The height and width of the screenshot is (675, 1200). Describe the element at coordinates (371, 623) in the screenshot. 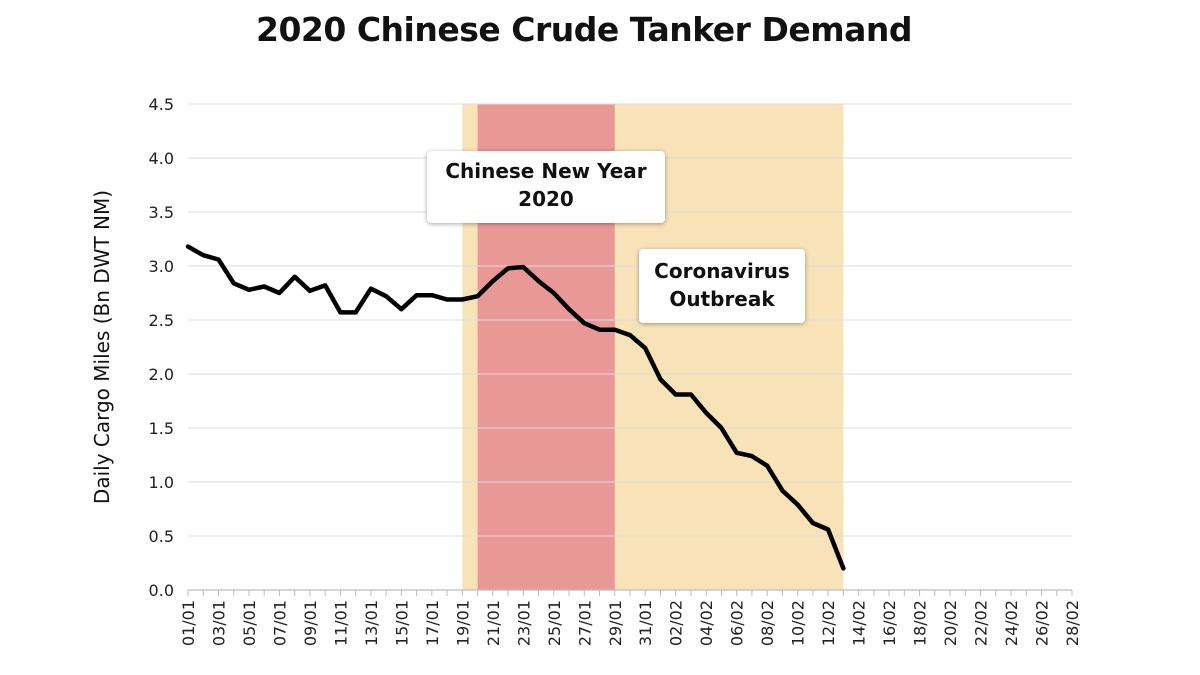

I see `x-tick-label: 13/01` at that location.